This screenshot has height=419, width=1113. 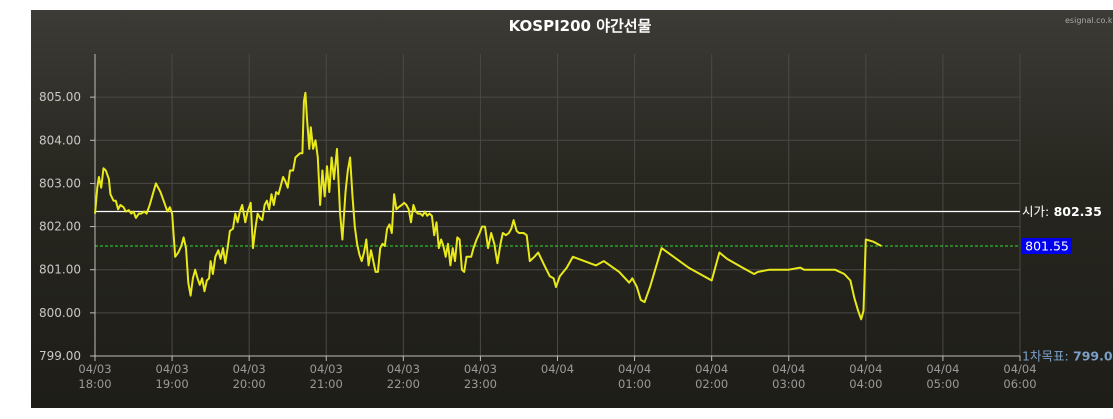 I want to click on chart-source: esignal.co.kr, so click(x=1089, y=20).